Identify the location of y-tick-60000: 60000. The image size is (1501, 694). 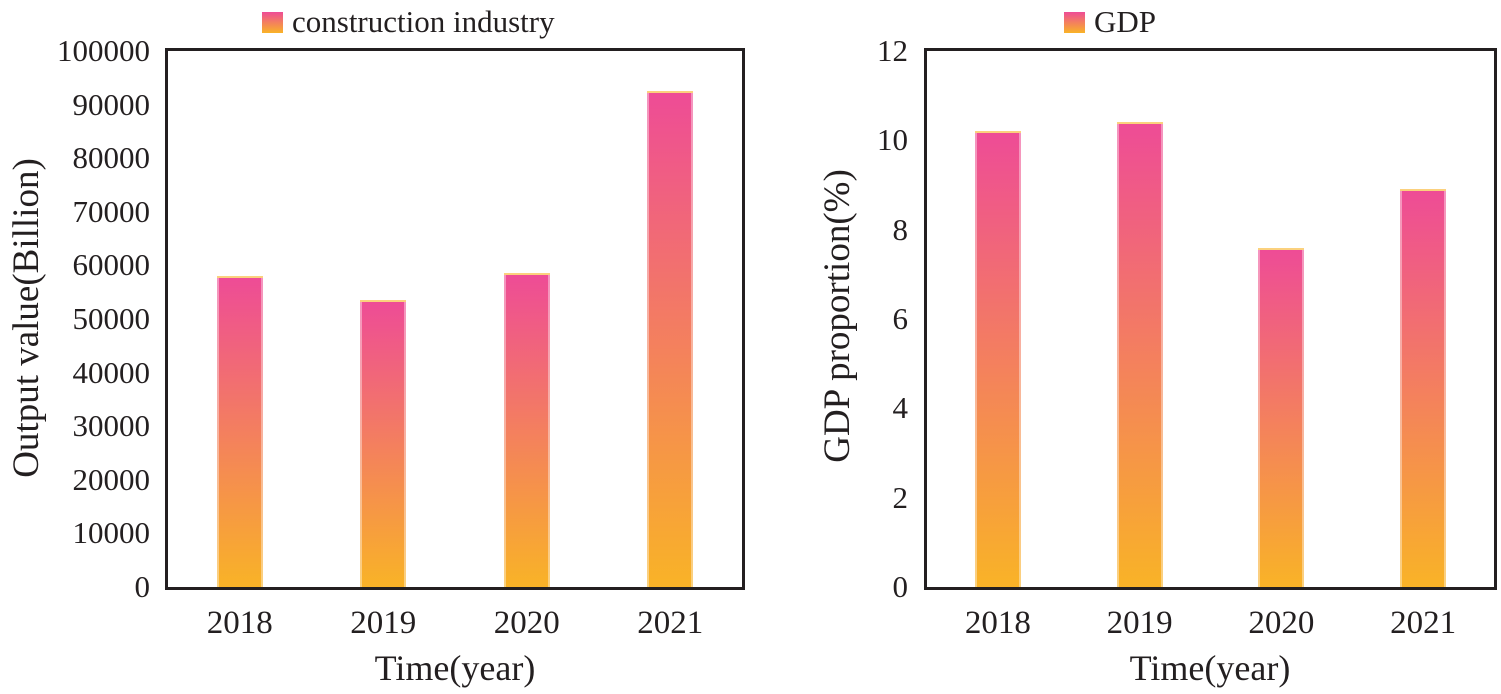
(111, 265).